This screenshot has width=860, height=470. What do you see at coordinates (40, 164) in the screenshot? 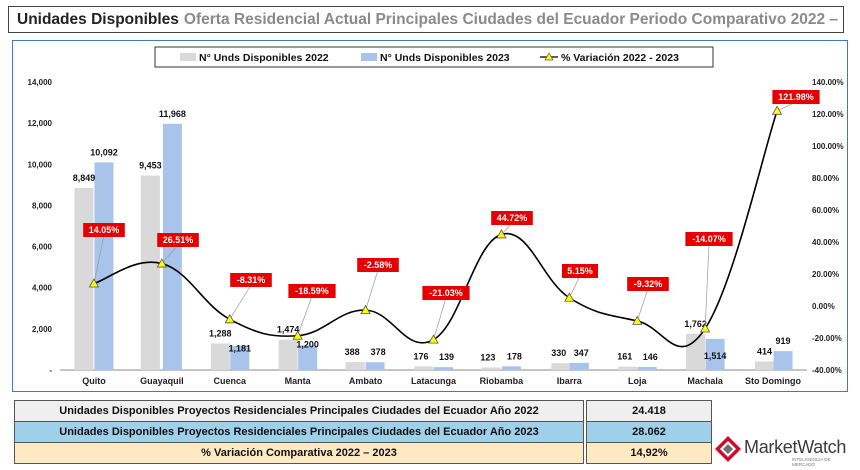
I see `y-left-tick-label: 10,000` at bounding box center [40, 164].